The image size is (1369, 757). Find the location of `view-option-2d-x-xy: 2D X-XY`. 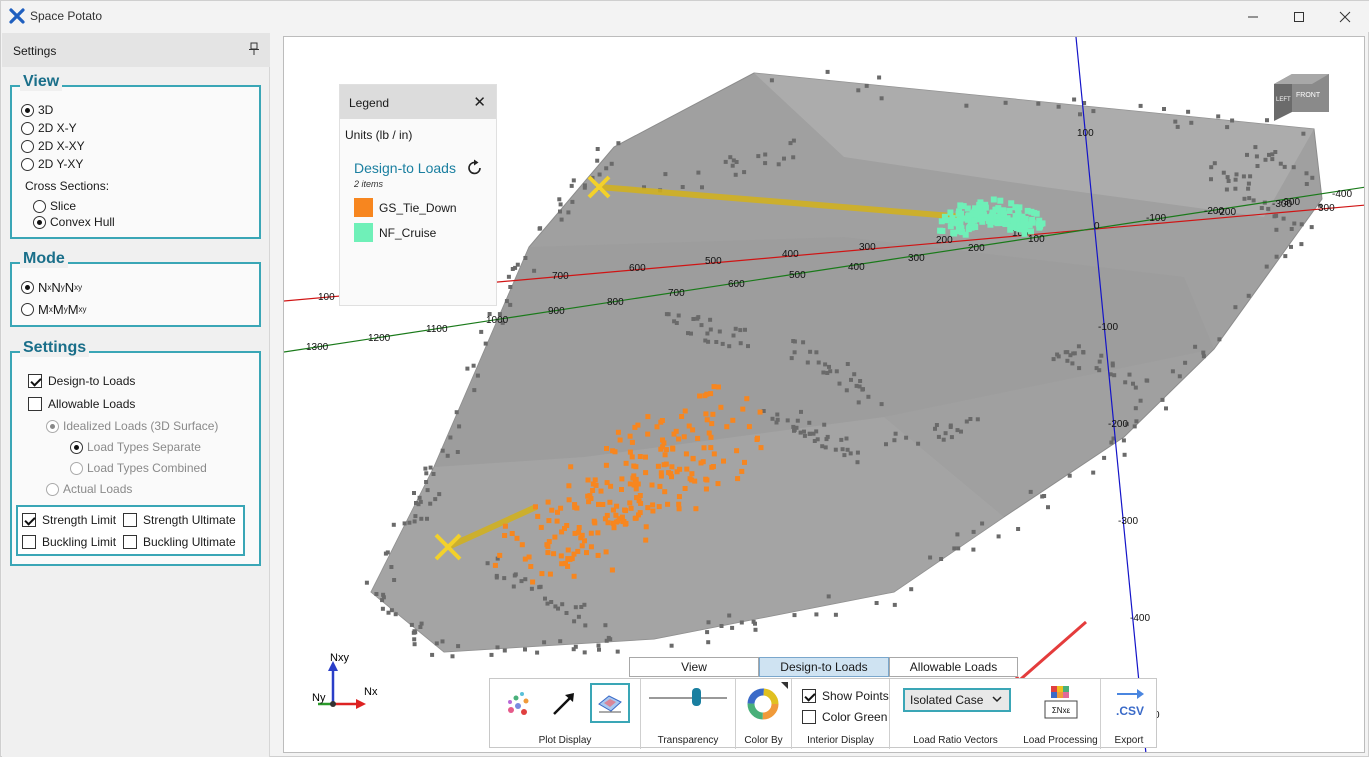

view-option-2d-x-xy: 2D X-XY is located at coordinates (53, 146).